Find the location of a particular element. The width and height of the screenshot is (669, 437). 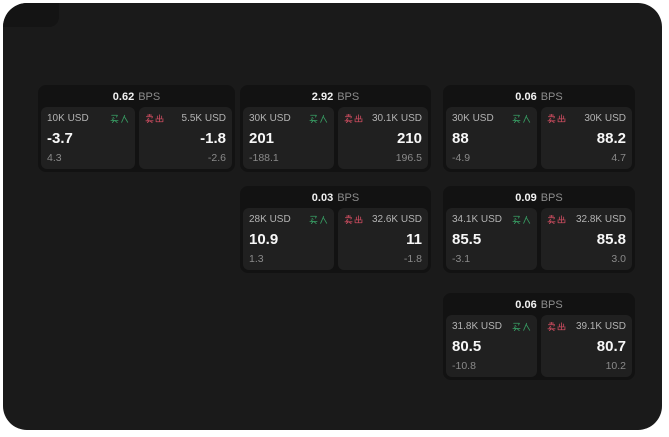

sell-delta: 4.7 is located at coordinates (618, 157).